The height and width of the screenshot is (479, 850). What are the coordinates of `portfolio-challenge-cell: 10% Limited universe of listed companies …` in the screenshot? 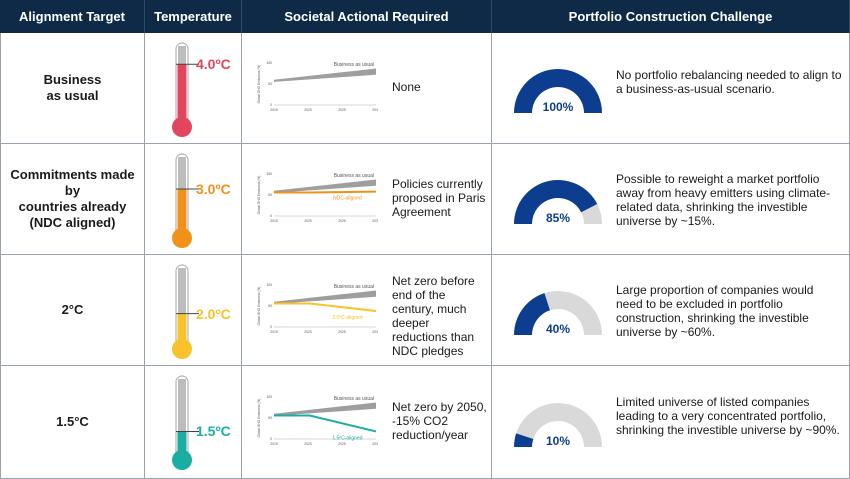 It's located at (671, 422).